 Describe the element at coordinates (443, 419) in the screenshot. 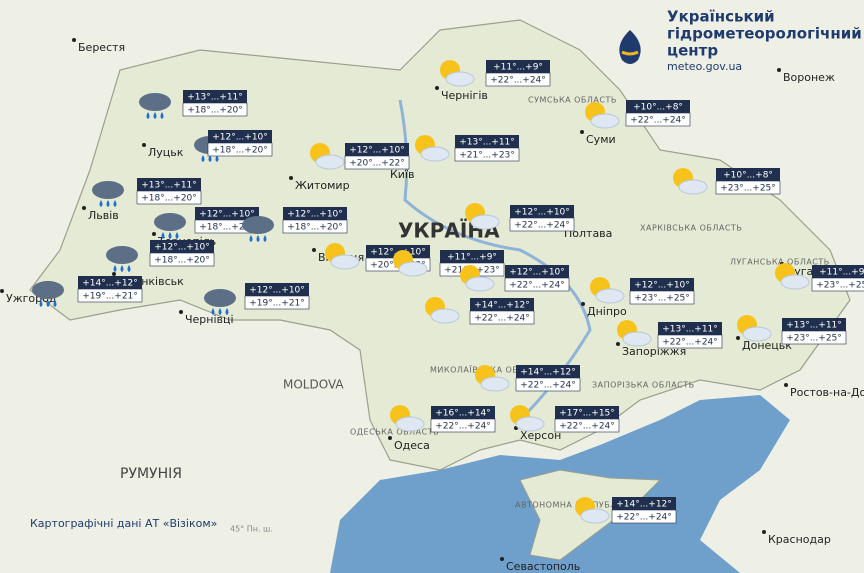

I see `forecast: +16°...+14° +22°...+24°` at that location.